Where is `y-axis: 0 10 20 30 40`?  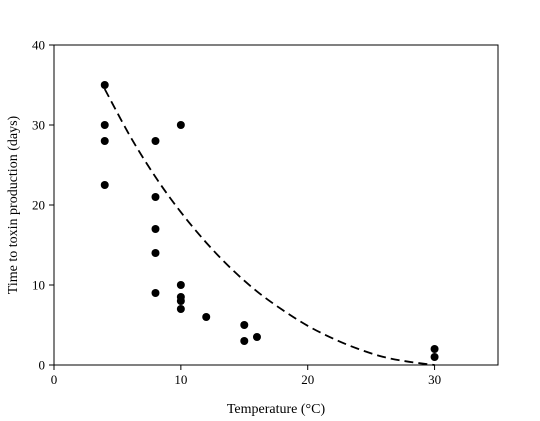 y-axis: 0 10 20 30 40 is located at coordinates (43, 205).